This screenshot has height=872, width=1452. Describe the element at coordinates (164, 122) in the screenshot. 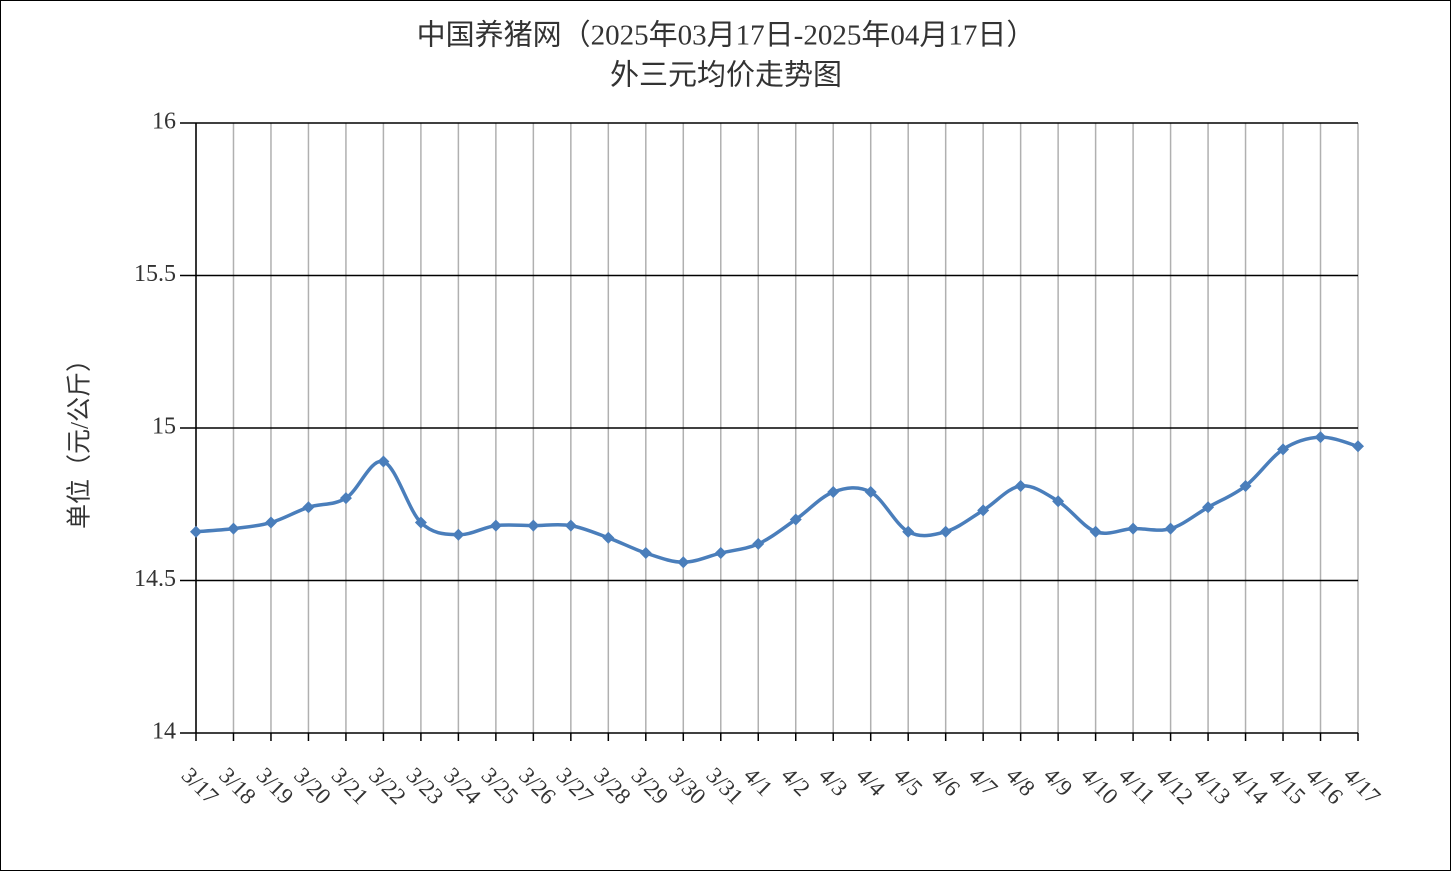

I see `y-tick-label: 16` at that location.